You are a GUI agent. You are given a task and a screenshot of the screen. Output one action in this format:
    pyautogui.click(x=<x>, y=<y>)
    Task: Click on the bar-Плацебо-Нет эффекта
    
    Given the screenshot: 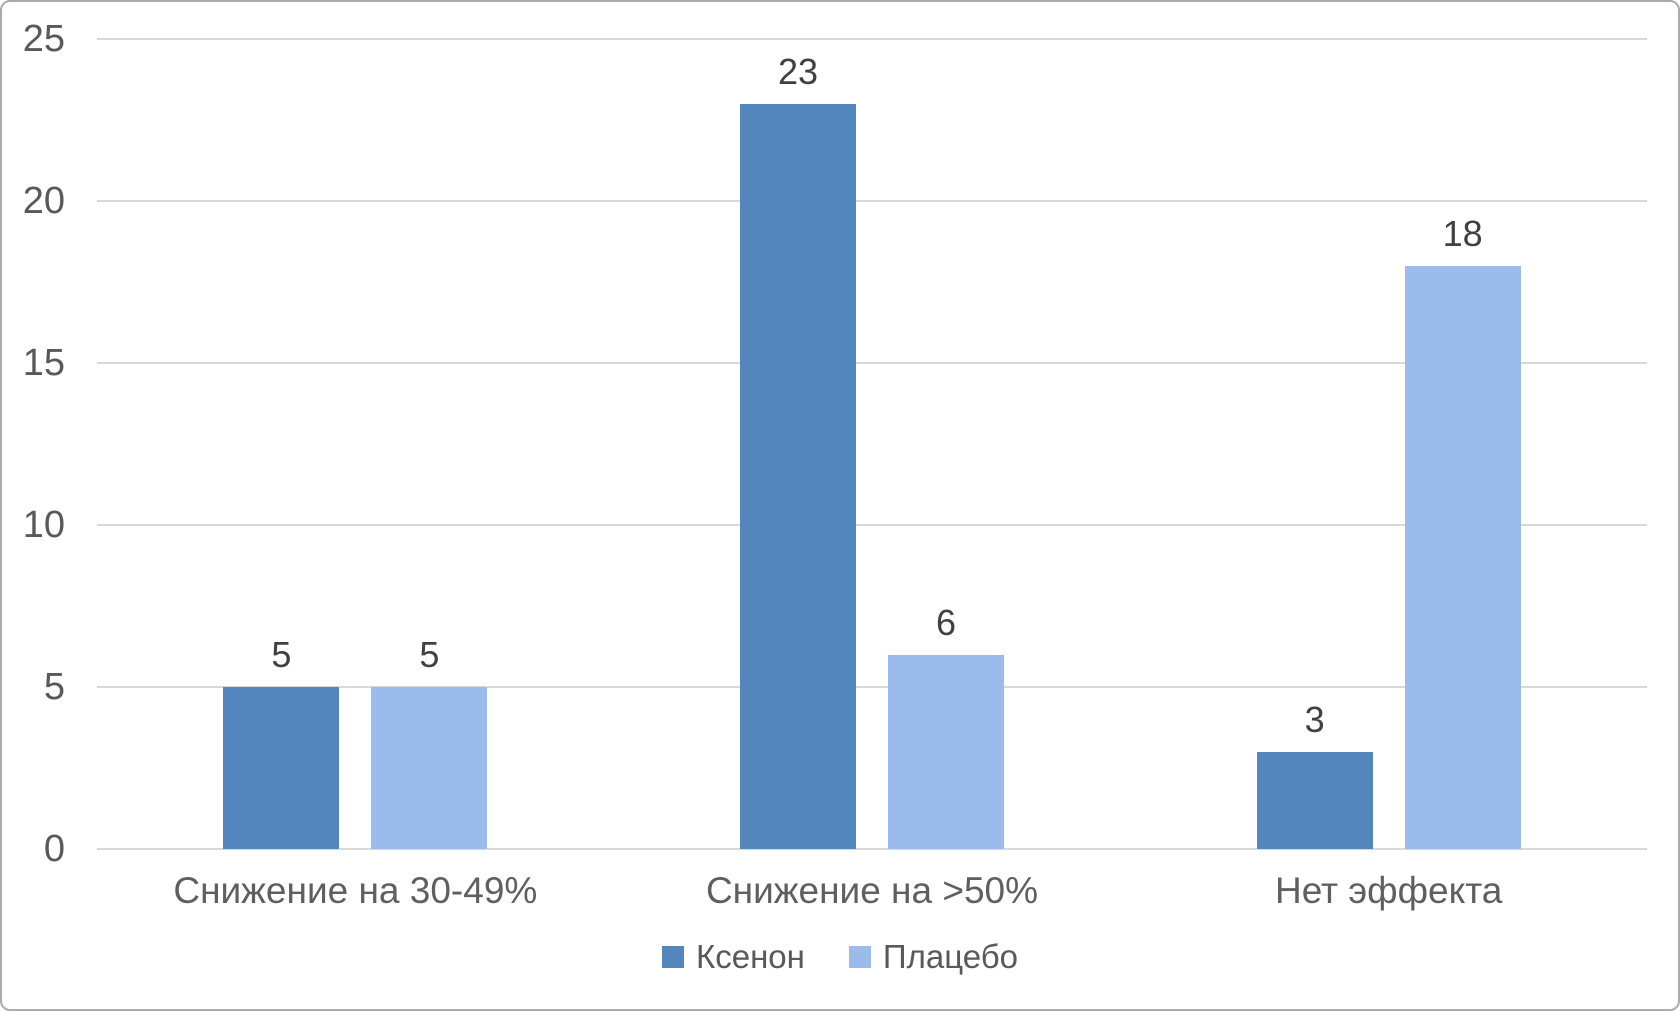 What is the action you would take?
    pyautogui.click(x=1462, y=557)
    